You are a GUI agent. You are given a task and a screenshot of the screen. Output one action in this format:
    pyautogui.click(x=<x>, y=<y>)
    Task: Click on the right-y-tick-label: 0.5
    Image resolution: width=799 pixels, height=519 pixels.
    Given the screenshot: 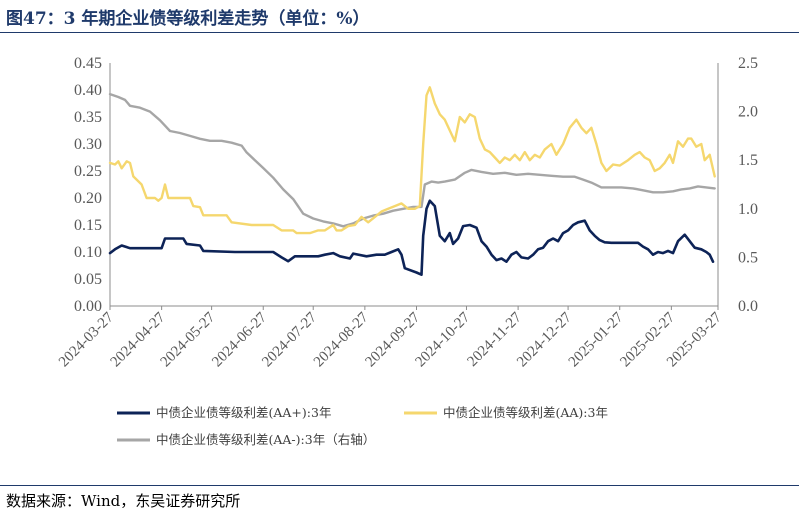 What is the action you would take?
    pyautogui.click(x=748, y=257)
    